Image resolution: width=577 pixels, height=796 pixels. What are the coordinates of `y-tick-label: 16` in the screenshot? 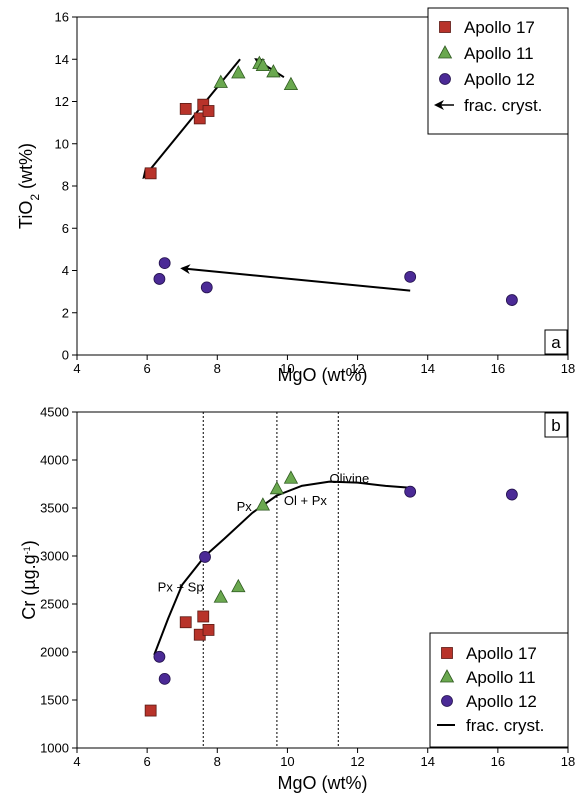 It's located at (62, 17).